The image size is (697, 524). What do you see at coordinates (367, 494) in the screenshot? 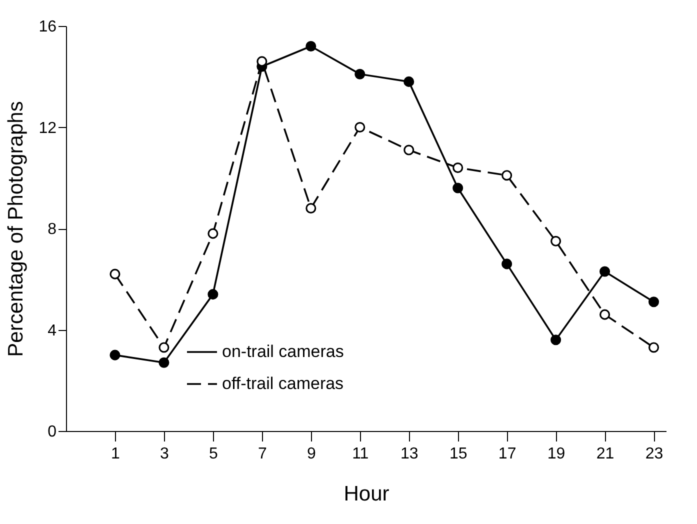
I see `x-axis-title: Hour` at bounding box center [367, 494].